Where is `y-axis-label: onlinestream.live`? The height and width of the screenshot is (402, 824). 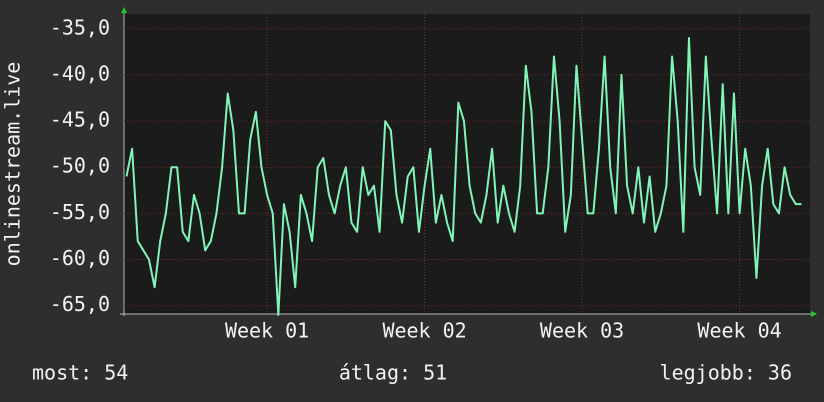
y-axis-label: onlinestream.live is located at coordinates (13, 164).